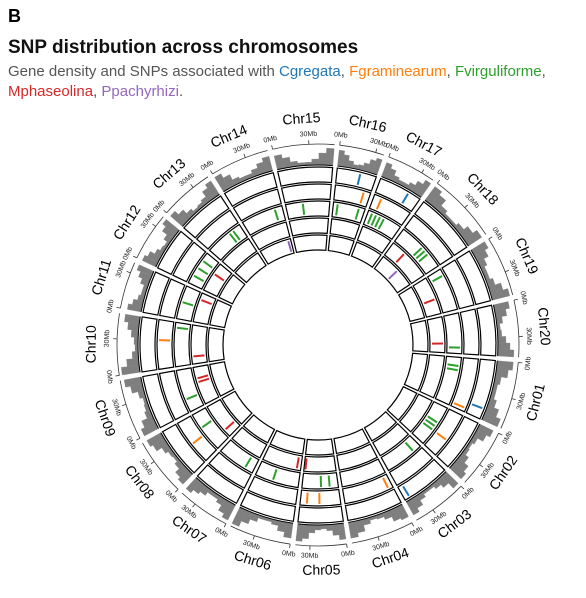  I want to click on panel-label: B, so click(14, 16).